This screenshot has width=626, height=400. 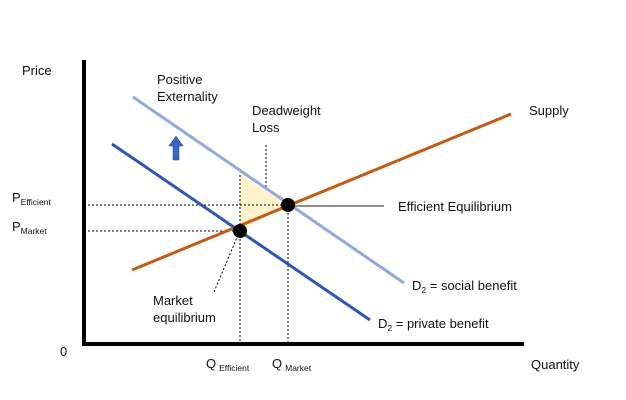 What do you see at coordinates (240, 231) in the screenshot?
I see `market-equilibrium-point` at bounding box center [240, 231].